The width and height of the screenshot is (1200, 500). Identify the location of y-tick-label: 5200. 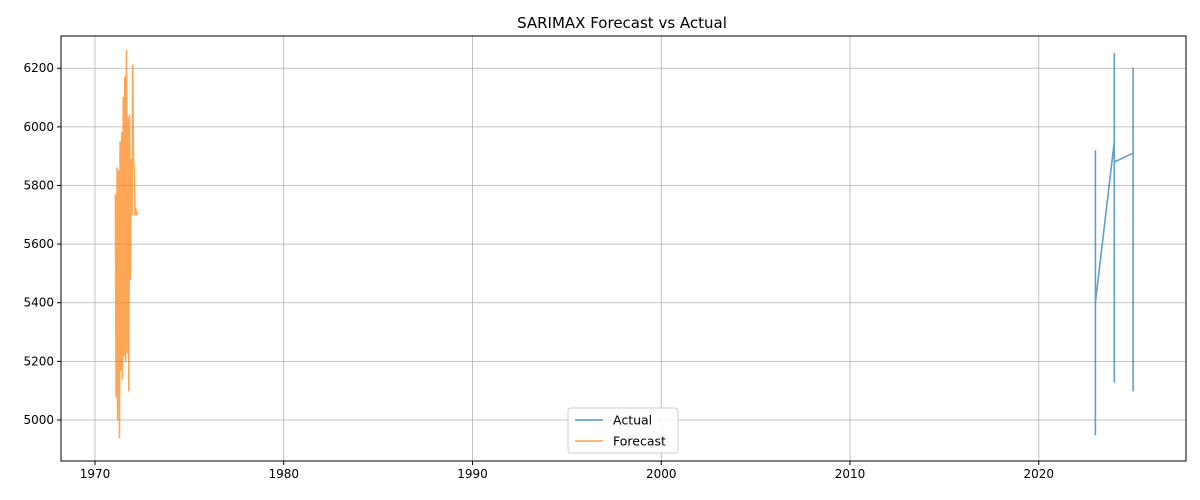
(38, 361).